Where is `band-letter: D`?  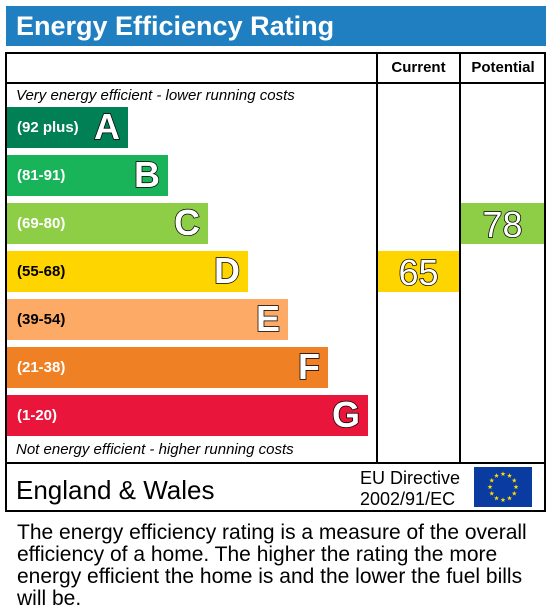 band-letter: D is located at coordinates (227, 270).